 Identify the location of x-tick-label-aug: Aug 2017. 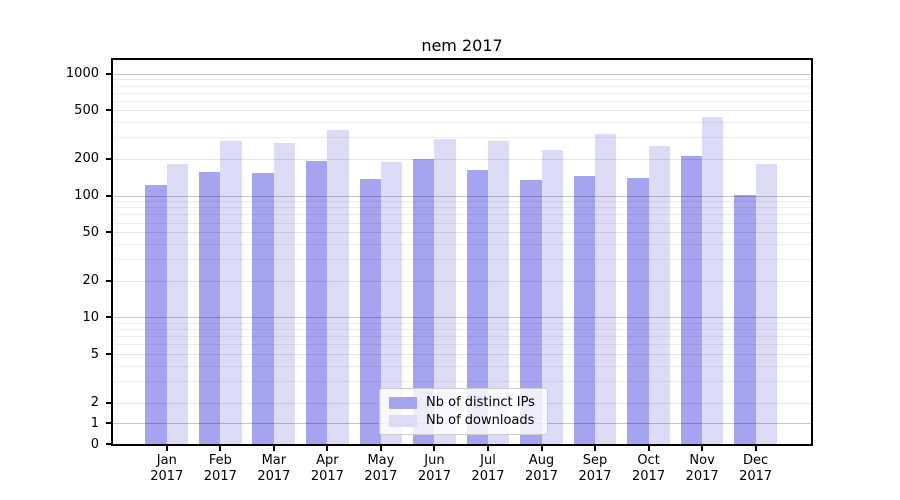
(542, 469).